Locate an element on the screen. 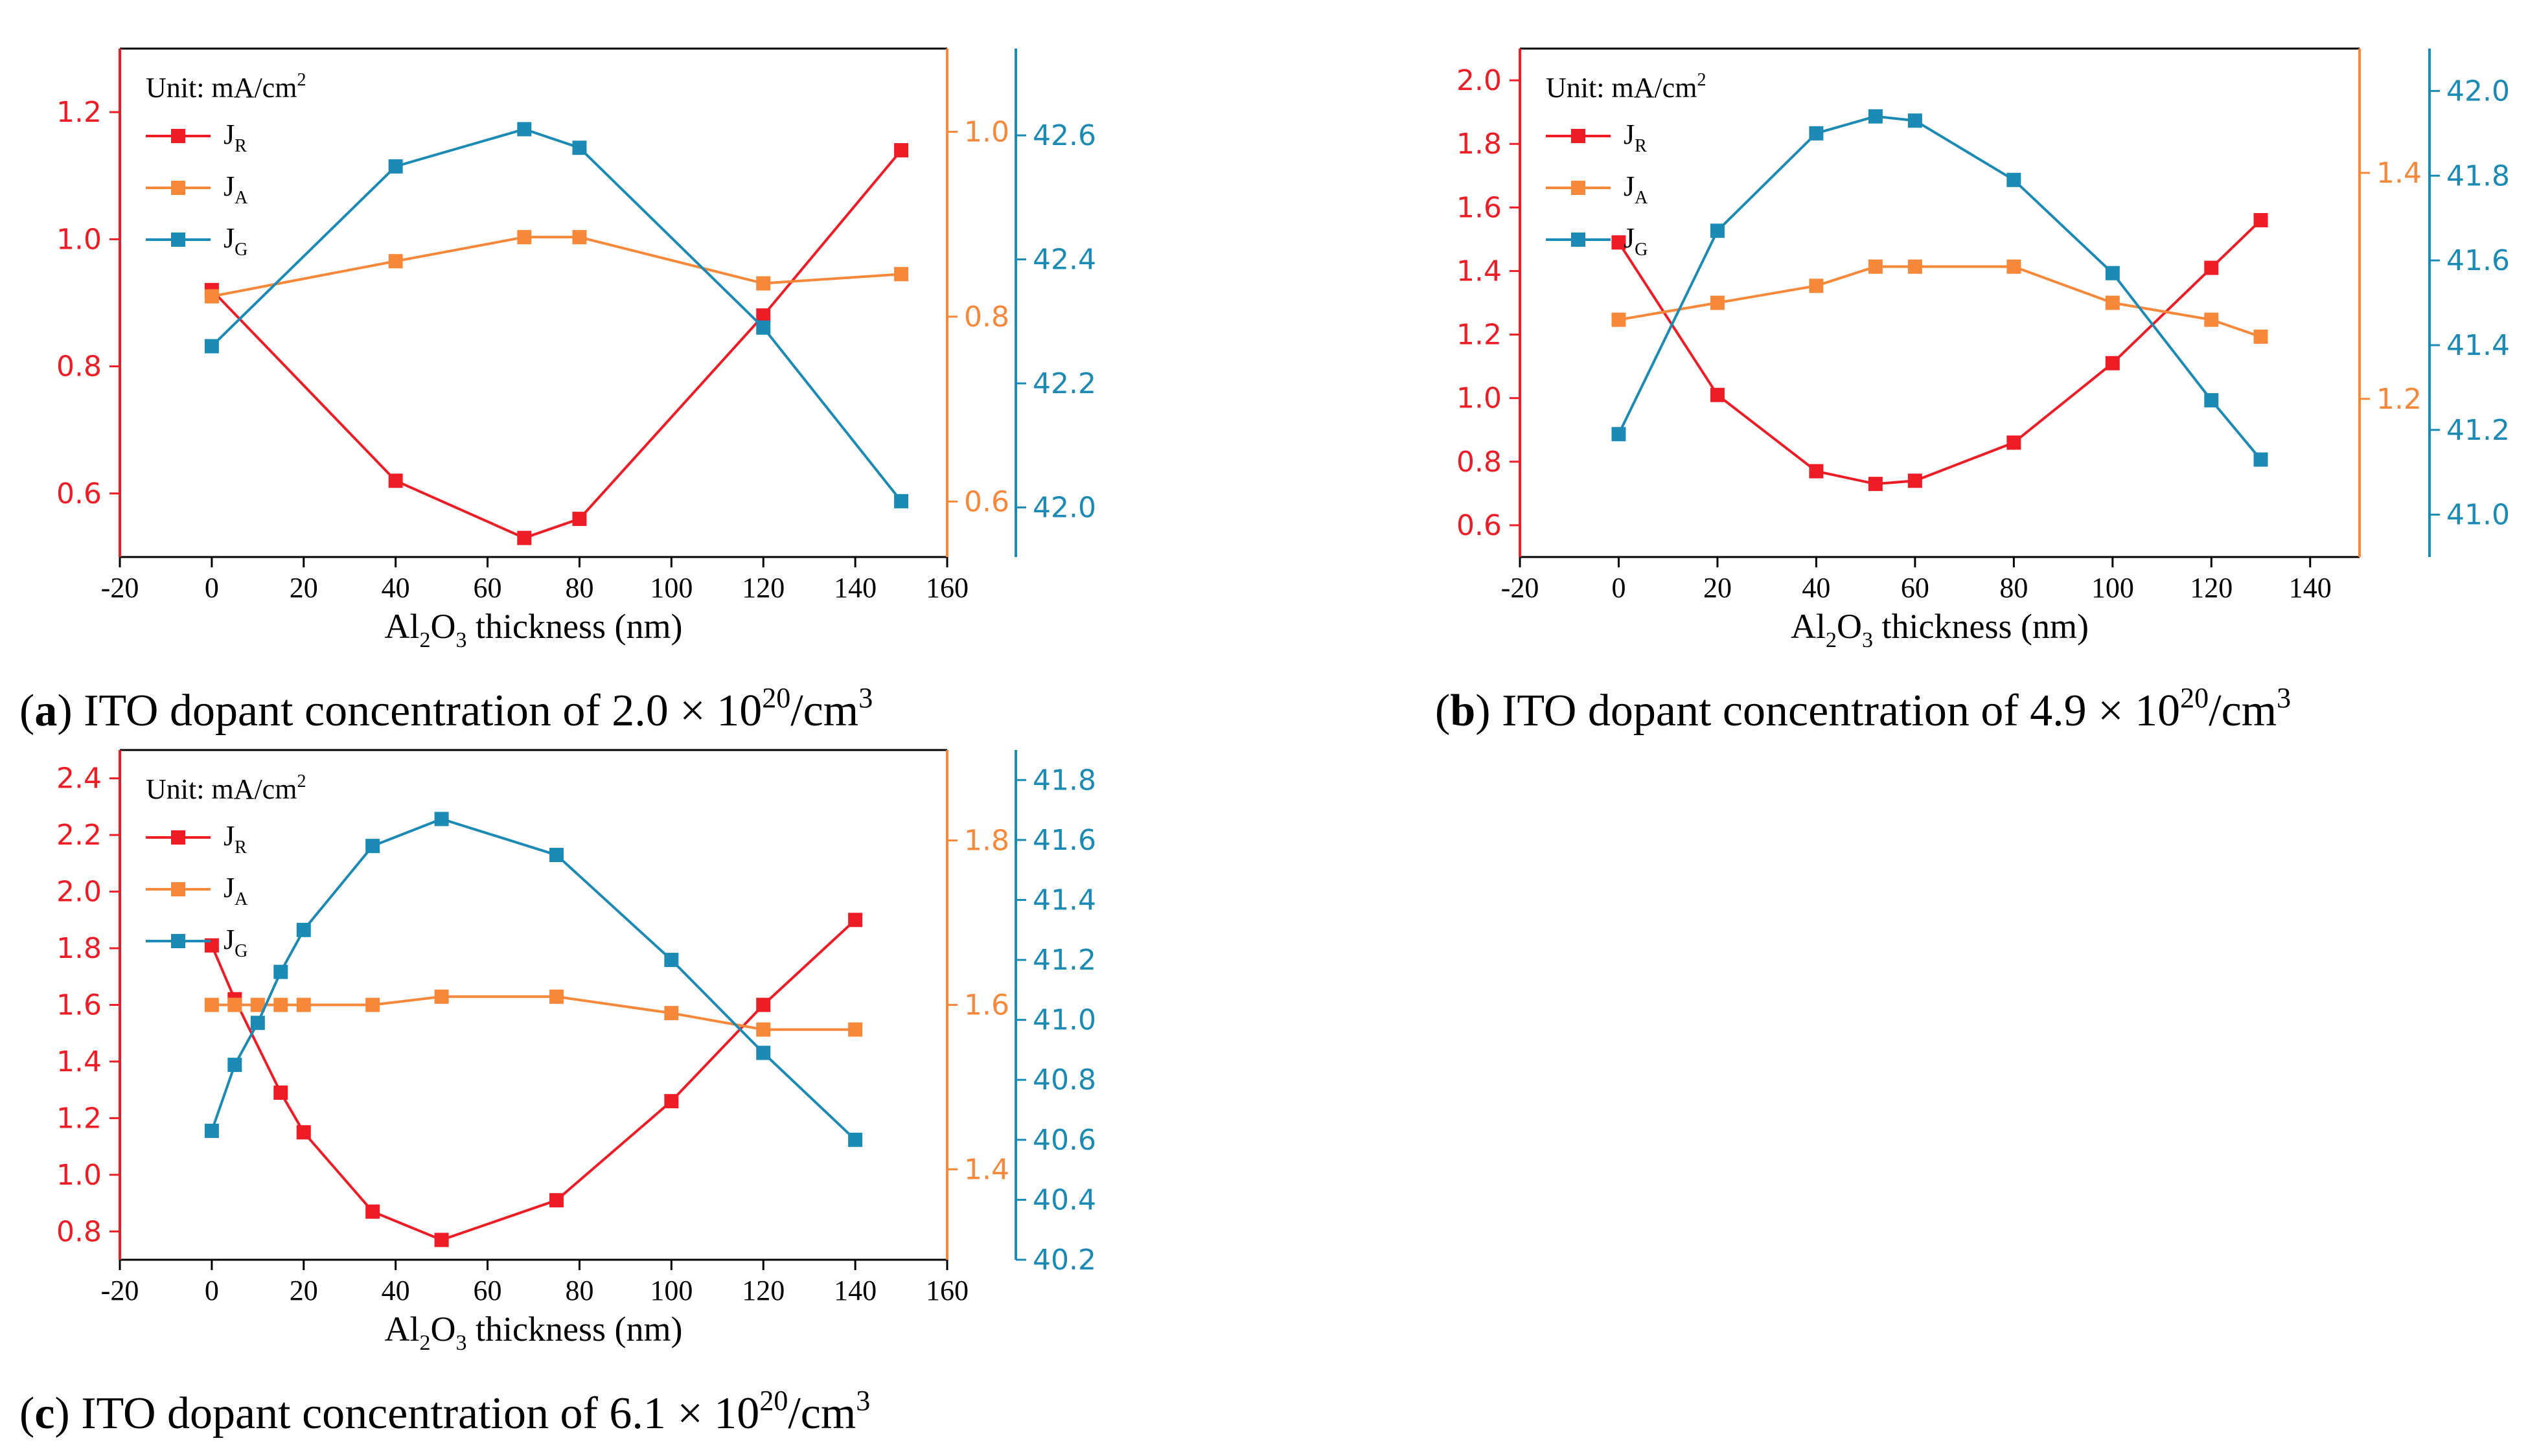  legend-label-jg: JG is located at coordinates (235, 241).